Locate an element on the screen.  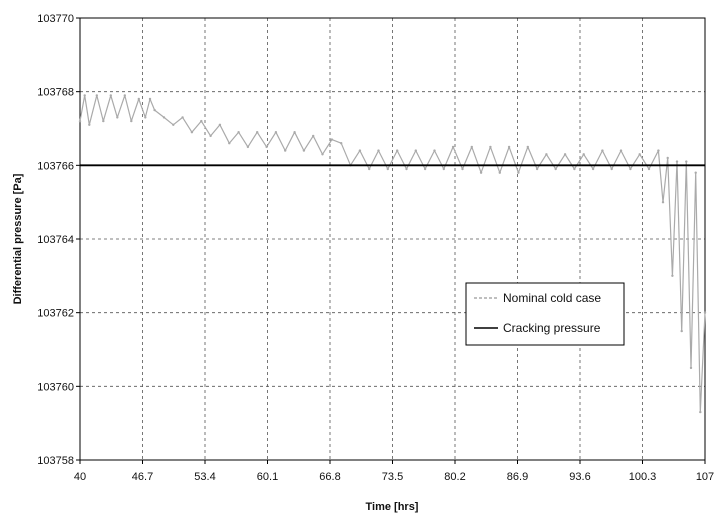
legend-box is located at coordinates (545, 314).